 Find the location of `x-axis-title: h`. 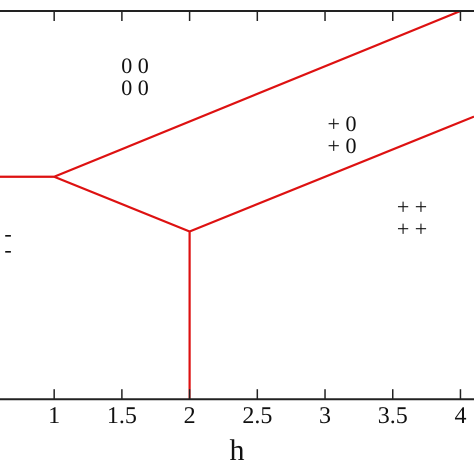

x-axis-title: h is located at coordinates (237, 450).